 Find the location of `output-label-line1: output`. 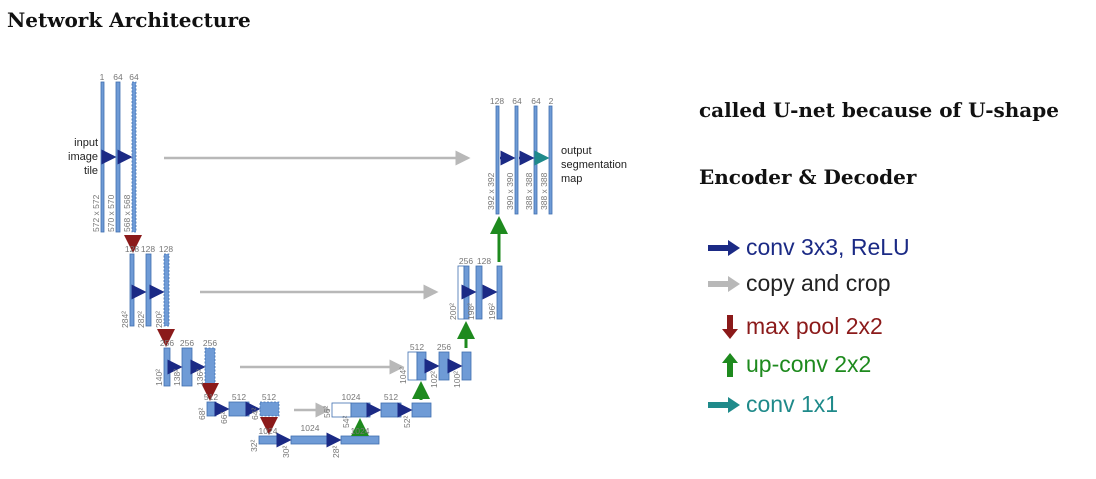

output-label-line1: output is located at coordinates (576, 151).